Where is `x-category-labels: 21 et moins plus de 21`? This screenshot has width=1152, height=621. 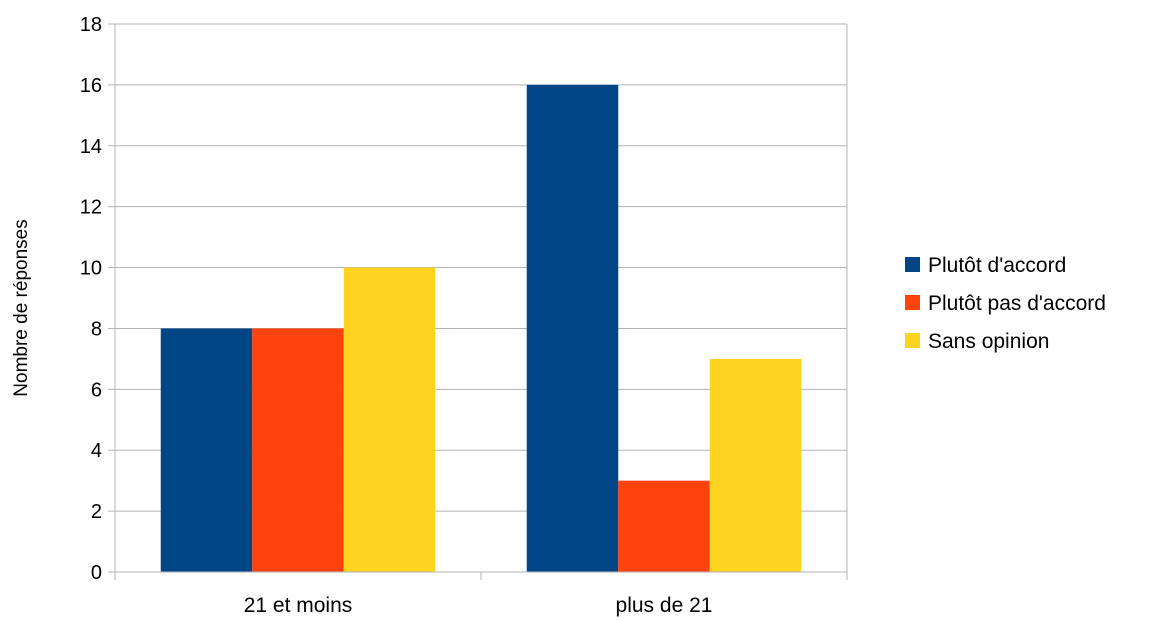
x-category-labels: 21 et moins plus de 21 is located at coordinates (478, 605).